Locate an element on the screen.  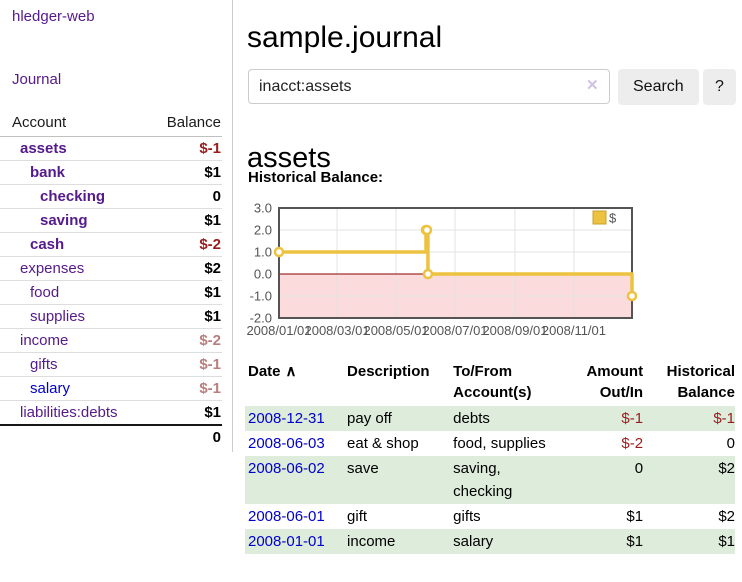
sort-ascending-icon: ∧ is located at coordinates (291, 371).